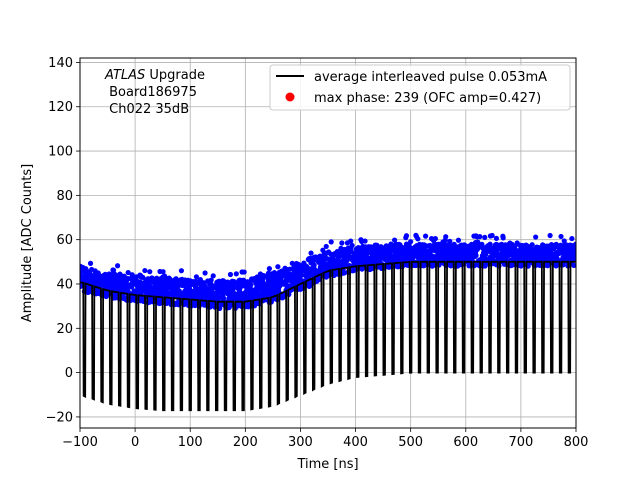 The width and height of the screenshot is (640, 480). What do you see at coordinates (465, 442) in the screenshot?
I see `x-tick-label: 600` at bounding box center [465, 442].